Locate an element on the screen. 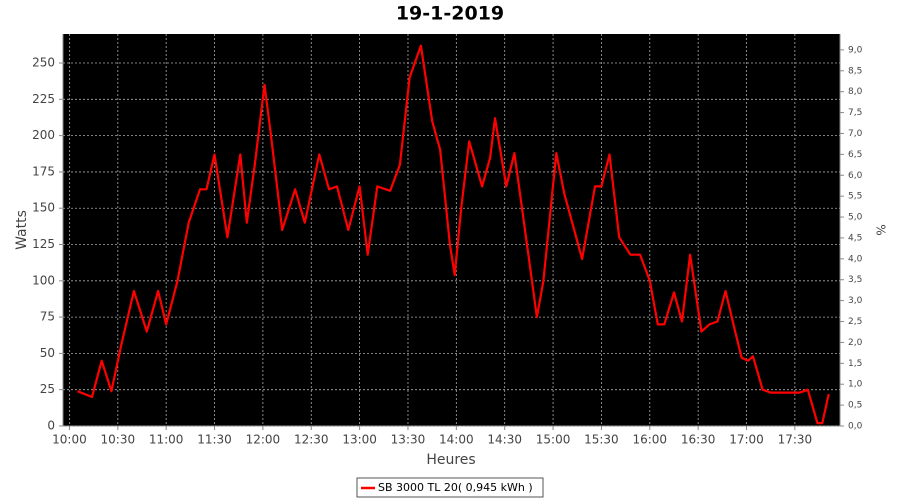  chart-title: 19-1-2019 is located at coordinates (450, 14).